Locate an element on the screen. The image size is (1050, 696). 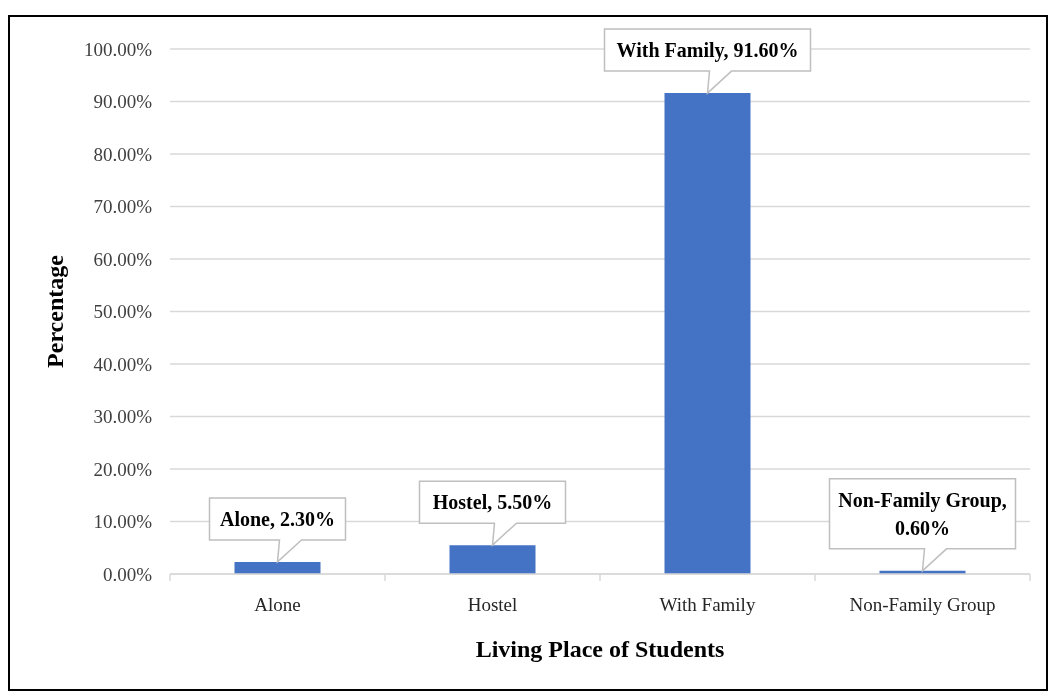
y-tick-label: 20.00% is located at coordinates (123, 469).